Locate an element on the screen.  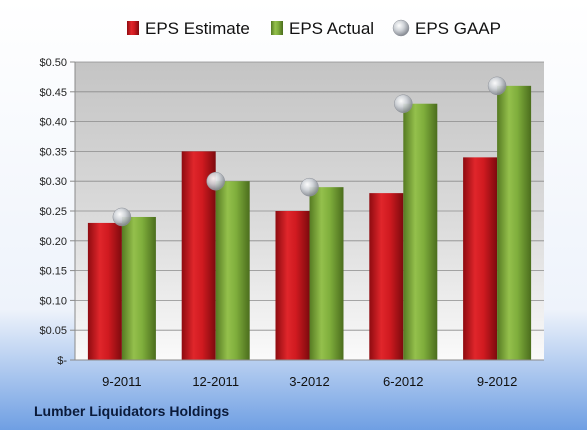
legend-label-gaap: EPS GAAP is located at coordinates (458, 28).